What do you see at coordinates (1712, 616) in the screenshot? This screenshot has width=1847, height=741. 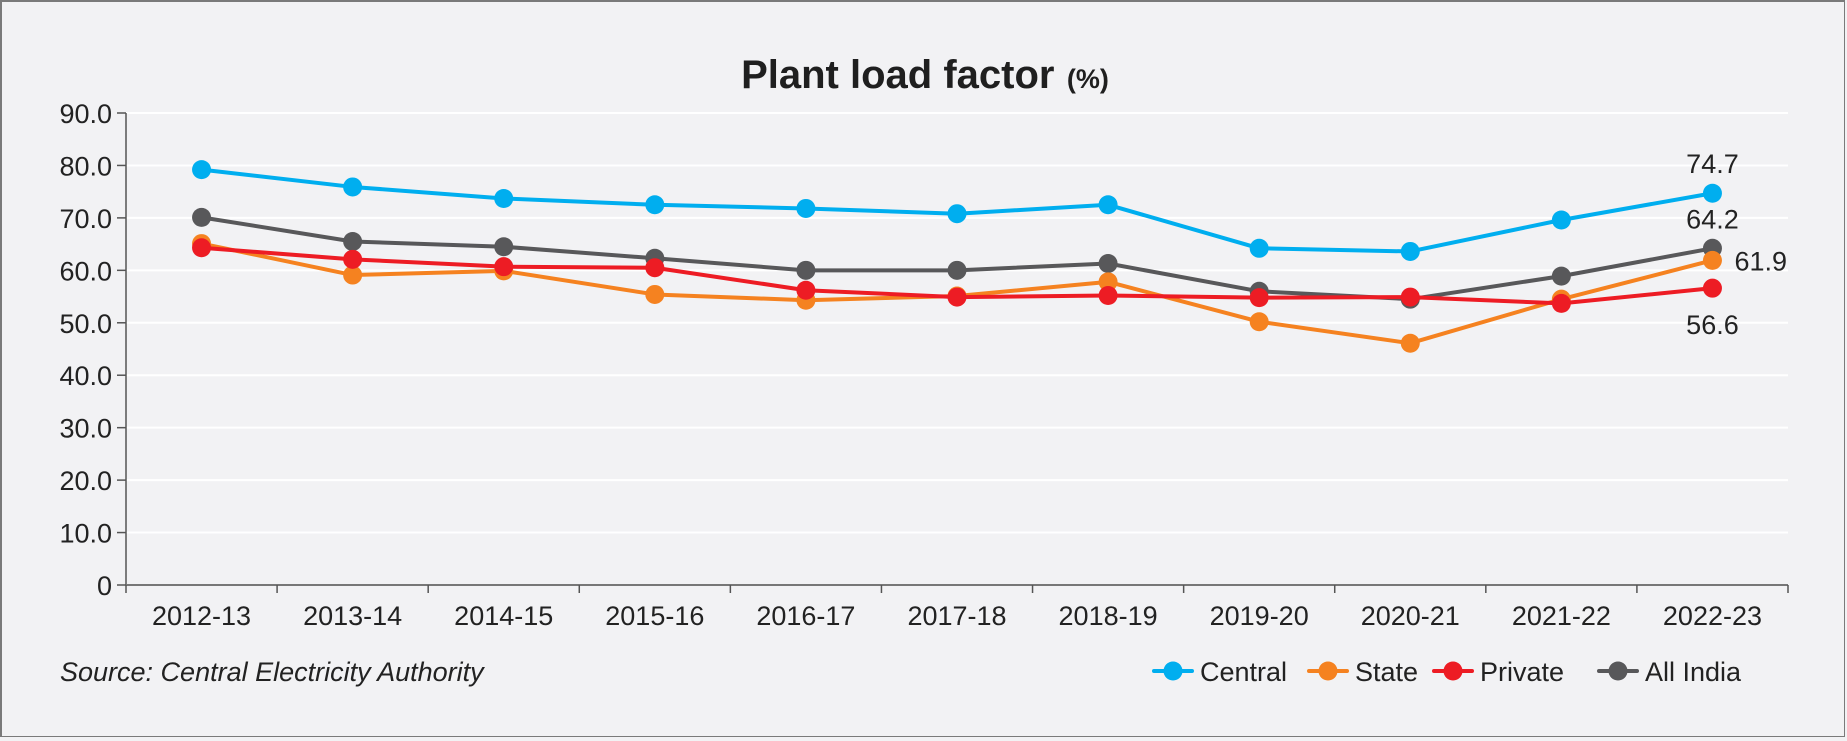 I see `x-tick-label: 2022-23` at bounding box center [1712, 616].